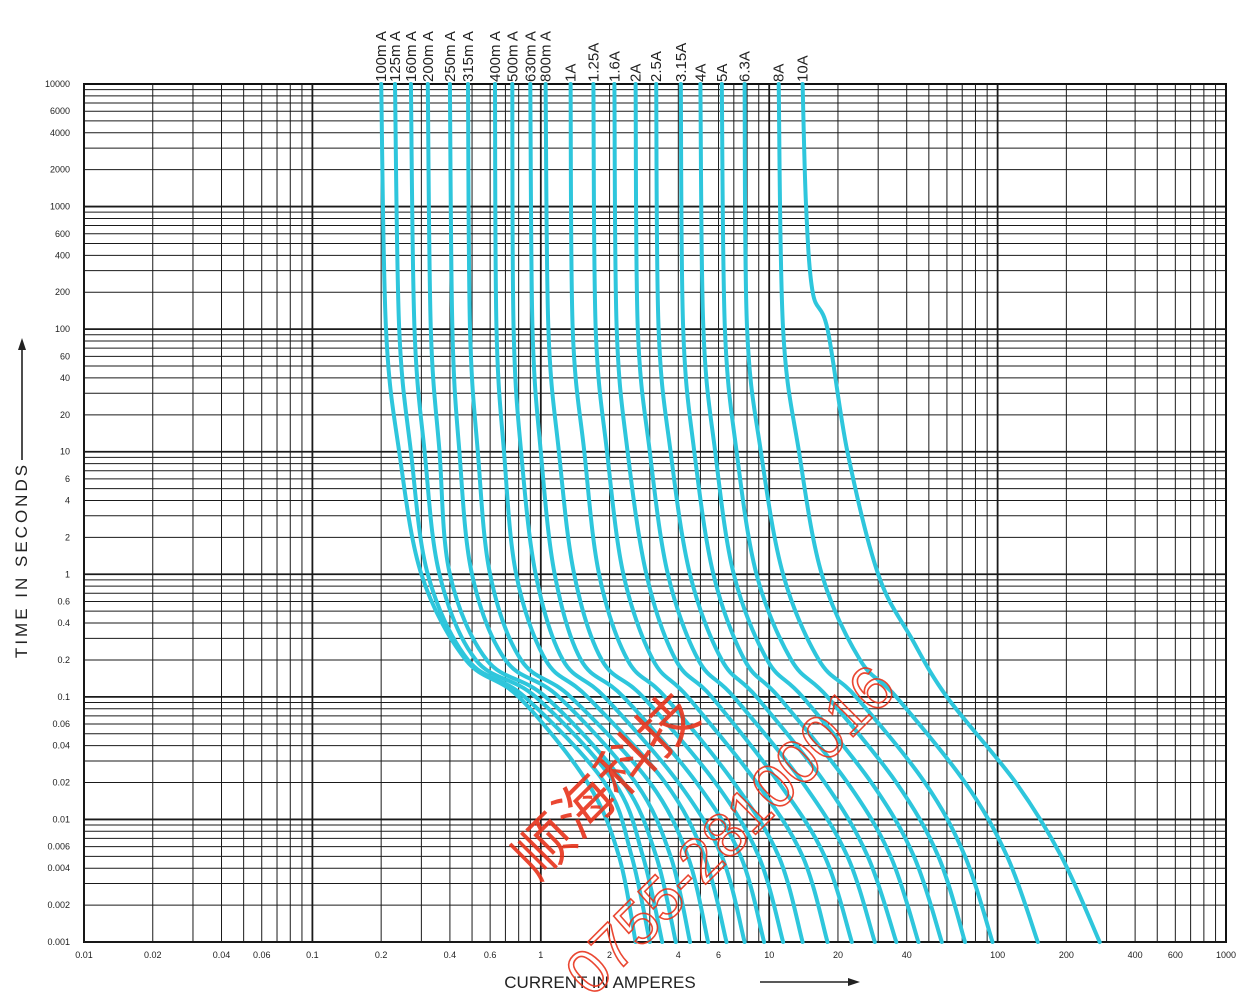  Describe the element at coordinates (84, 955) in the screenshot. I see `x-tick-label: 0.01` at that location.